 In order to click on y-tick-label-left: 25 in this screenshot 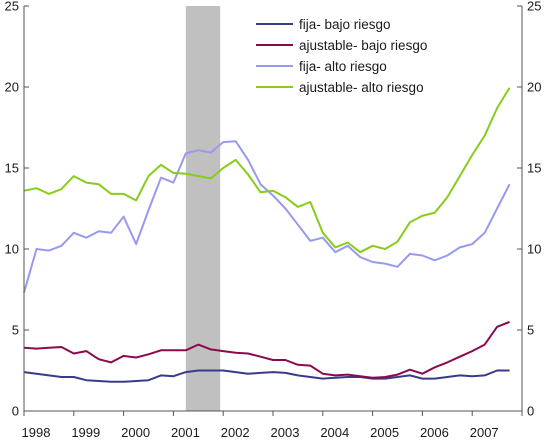, I will do `click(12, 7)`.